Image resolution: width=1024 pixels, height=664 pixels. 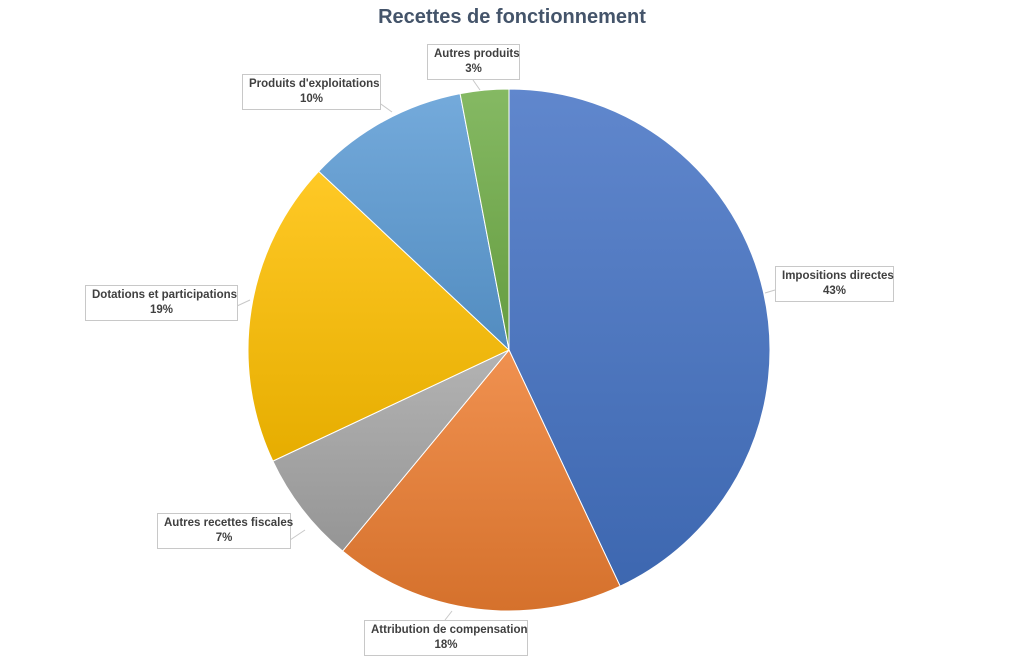 What do you see at coordinates (834, 284) in the screenshot?
I see `data-label-impositions-directes: Impositions directes 43%` at bounding box center [834, 284].